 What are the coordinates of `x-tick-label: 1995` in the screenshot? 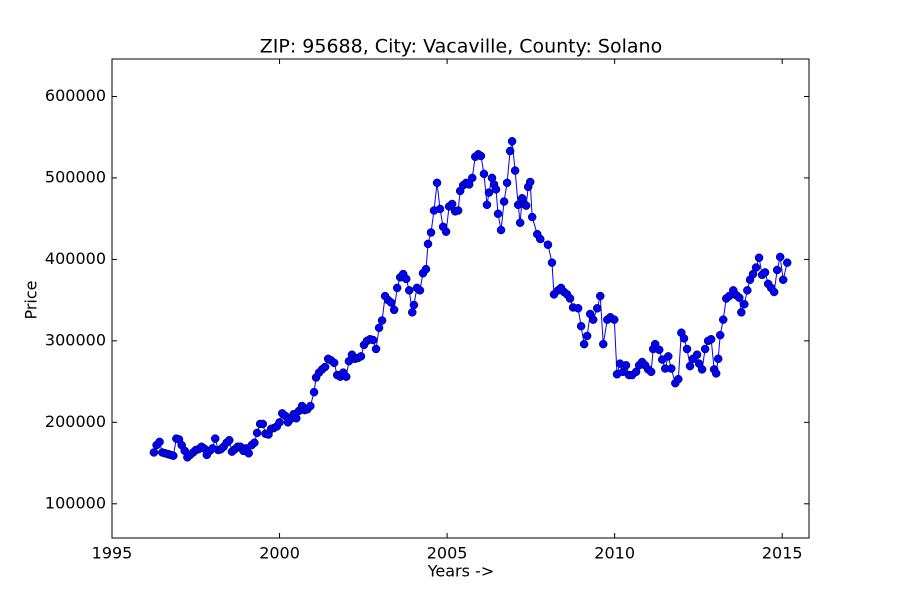 It's located at (112, 553).